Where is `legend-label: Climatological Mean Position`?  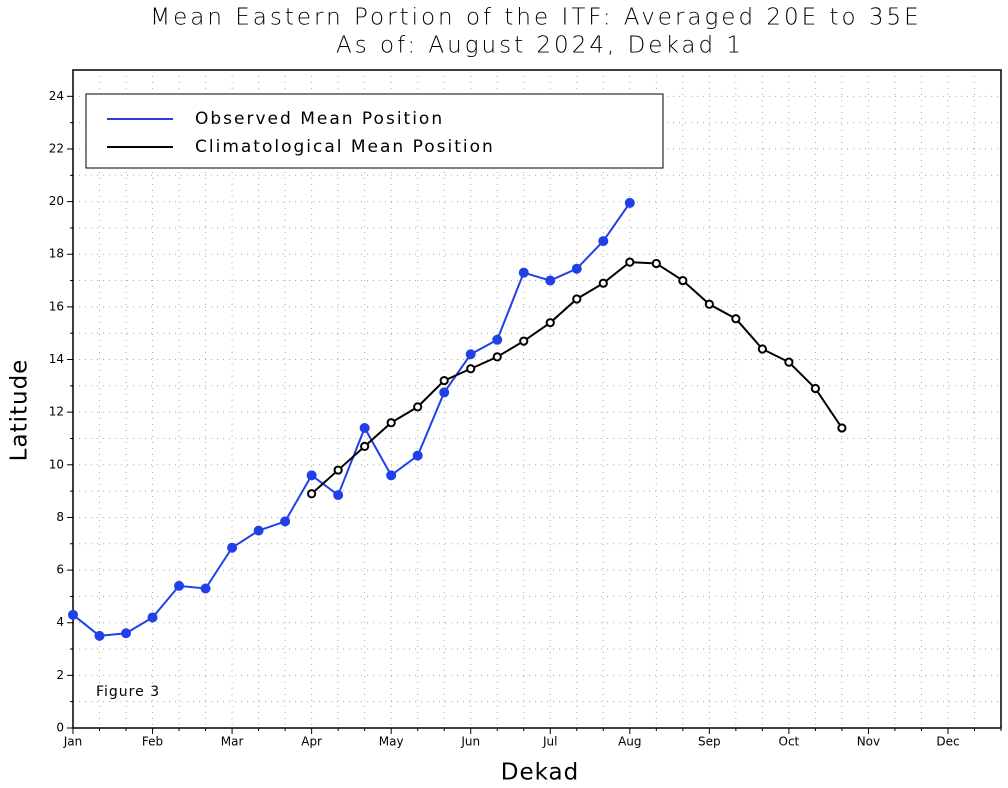
legend-label: Climatological Mean Position is located at coordinates (345, 147).